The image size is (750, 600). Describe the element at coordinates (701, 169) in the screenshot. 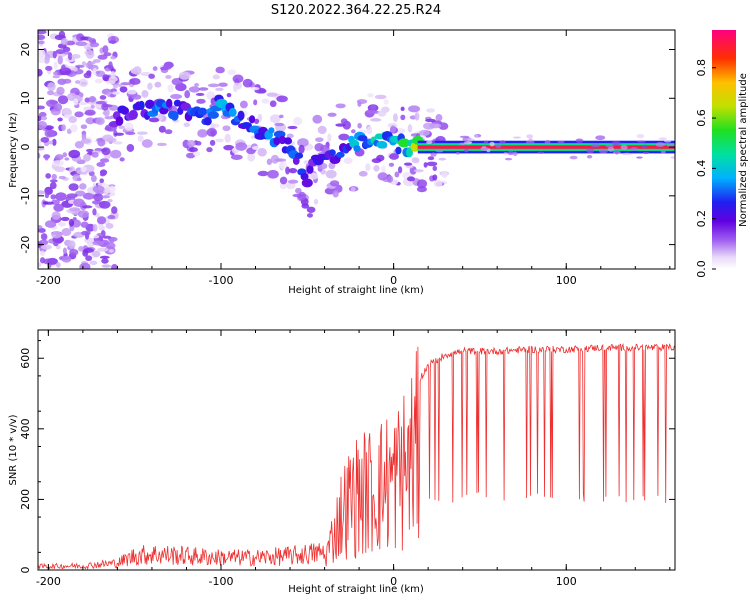

I see `colorbar-tick-label: 0.4` at that location.